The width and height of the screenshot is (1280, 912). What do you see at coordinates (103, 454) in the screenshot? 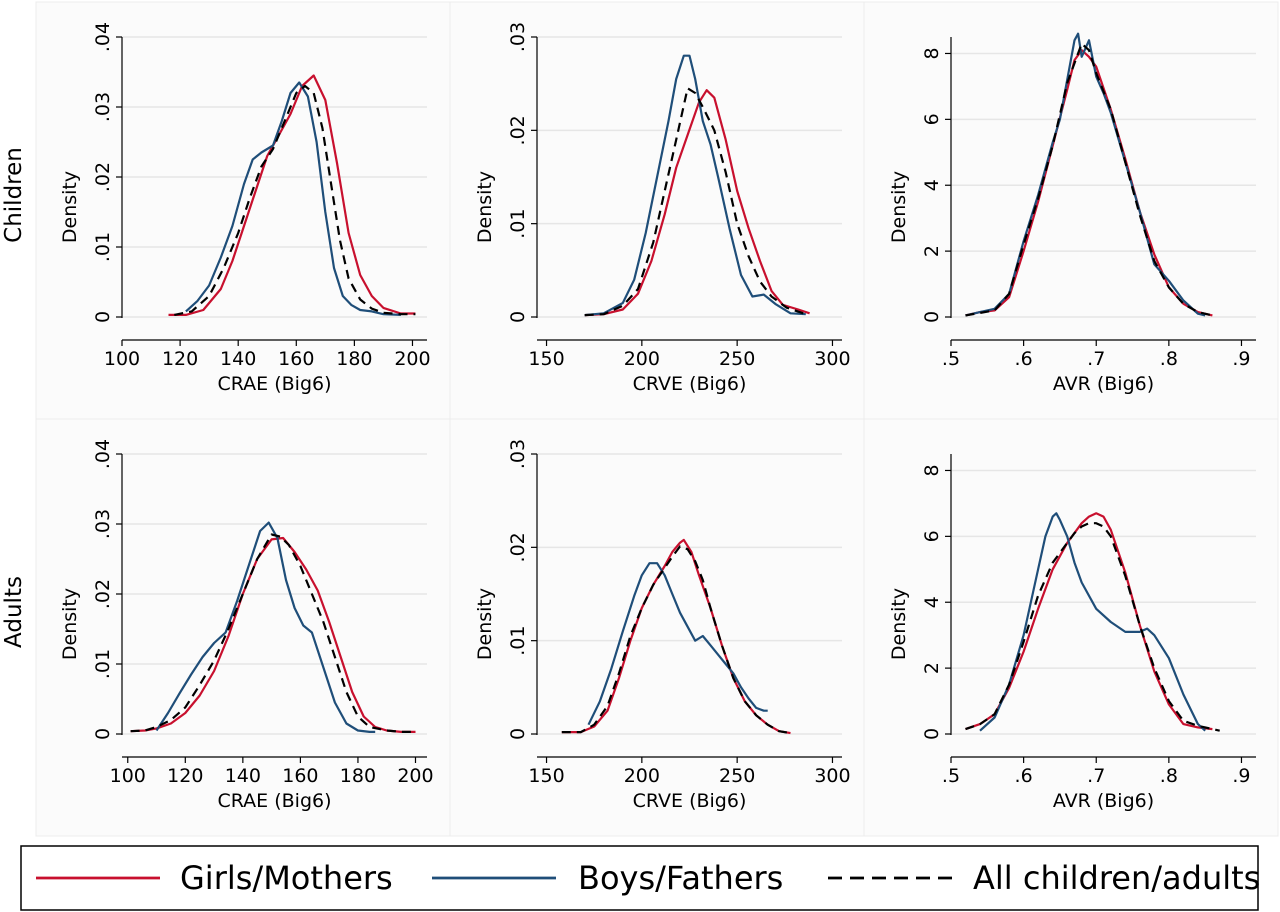
I see `y-tick-label: .04` at bounding box center [103, 454].